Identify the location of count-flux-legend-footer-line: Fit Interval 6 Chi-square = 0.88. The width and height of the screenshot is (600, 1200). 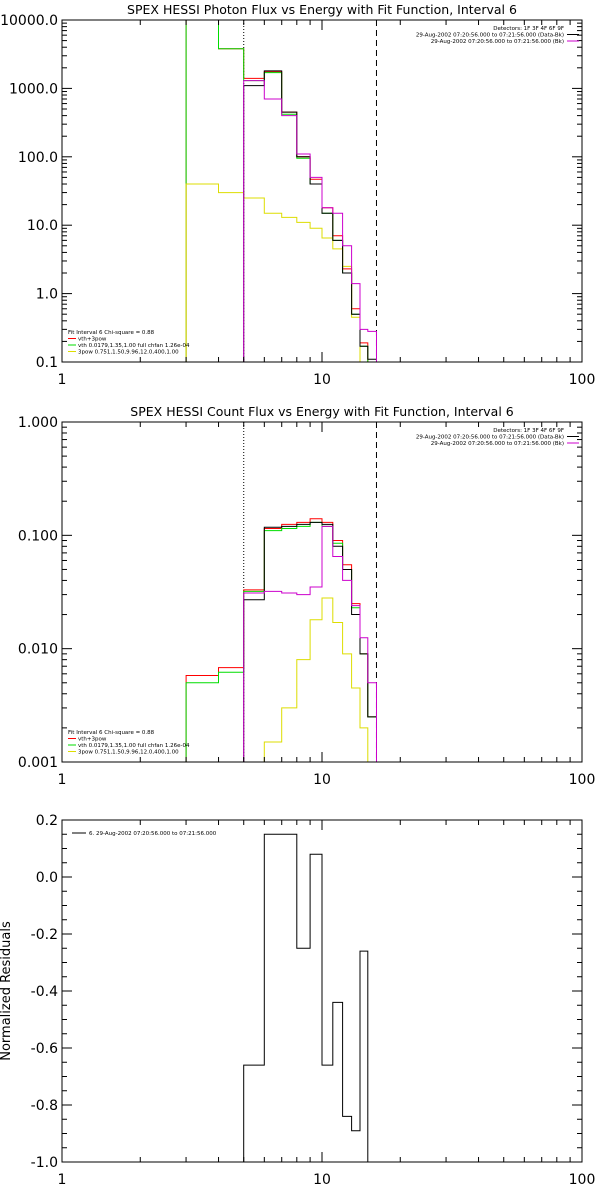
(111, 733).